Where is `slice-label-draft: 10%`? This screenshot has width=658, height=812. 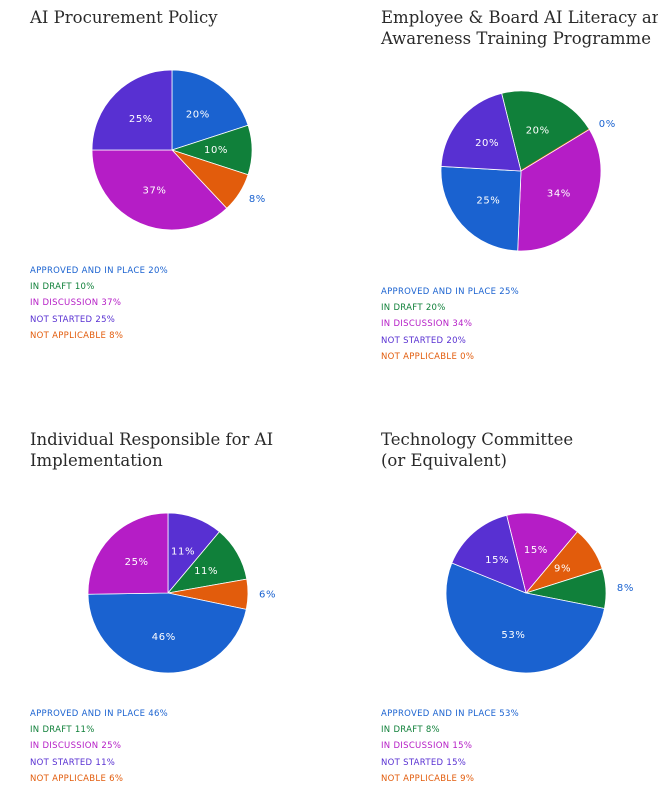
slice-label-draft: 10% is located at coordinates (216, 150).